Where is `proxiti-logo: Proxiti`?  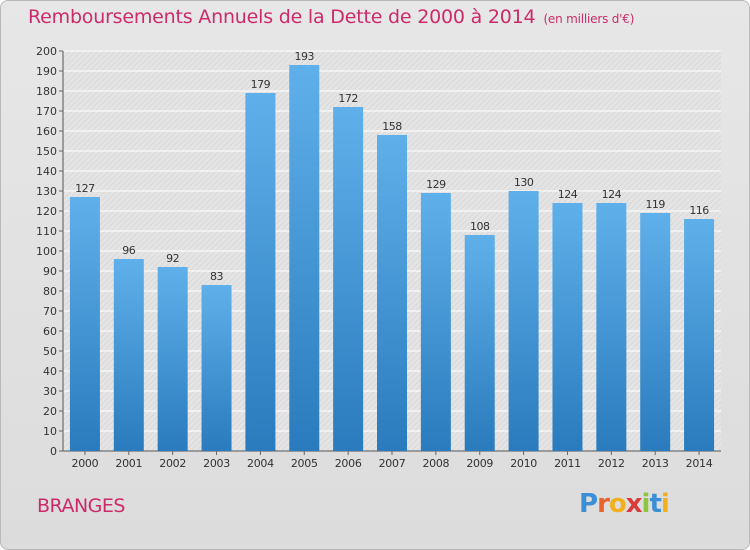 proxiti-logo: Proxiti is located at coordinates (624, 504).